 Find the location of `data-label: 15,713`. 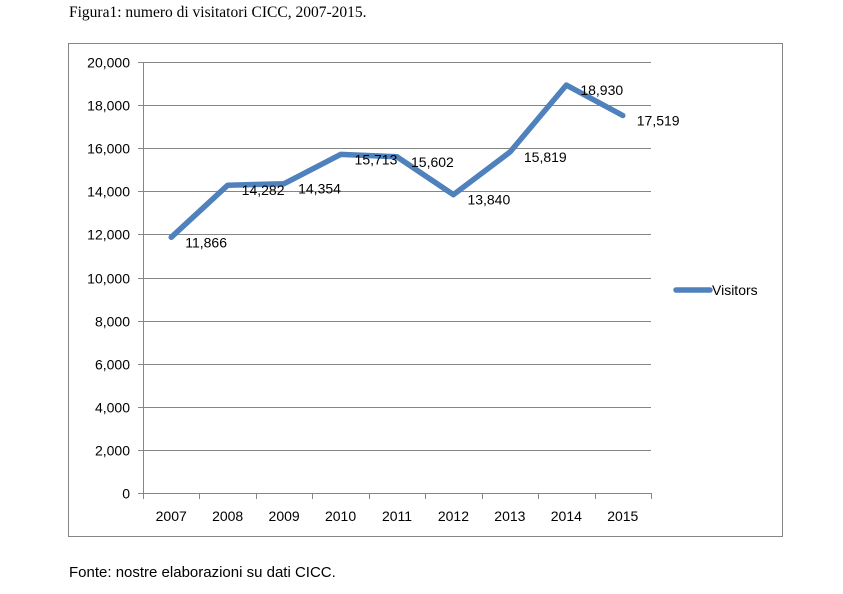

data-label: 15,713 is located at coordinates (376, 159).